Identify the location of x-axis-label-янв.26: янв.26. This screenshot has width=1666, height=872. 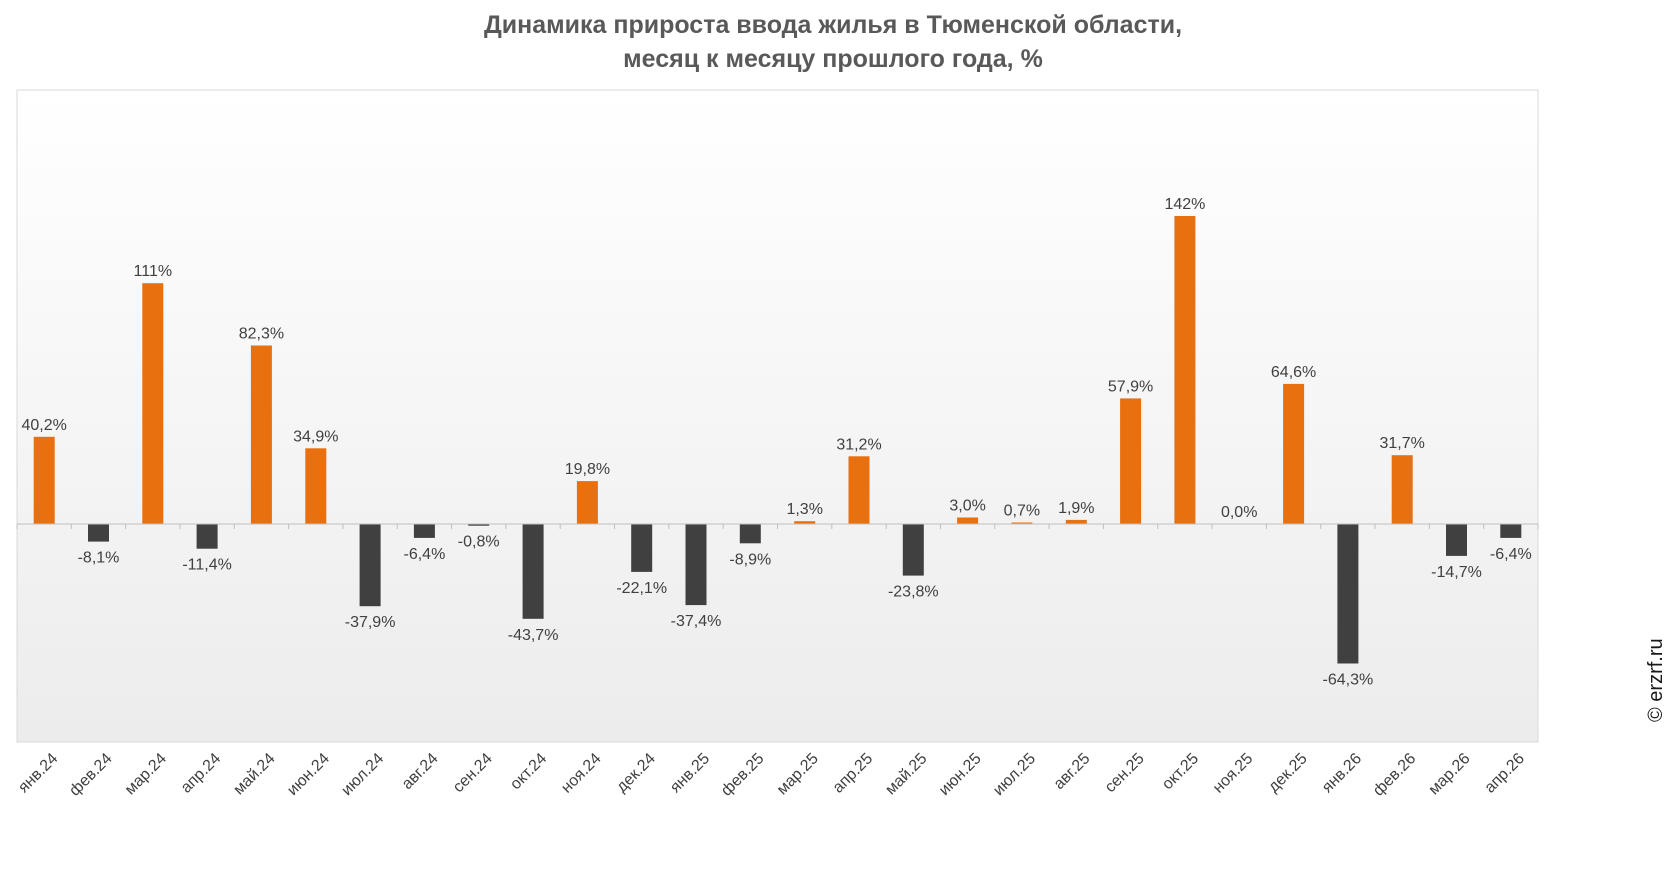
(1342, 773).